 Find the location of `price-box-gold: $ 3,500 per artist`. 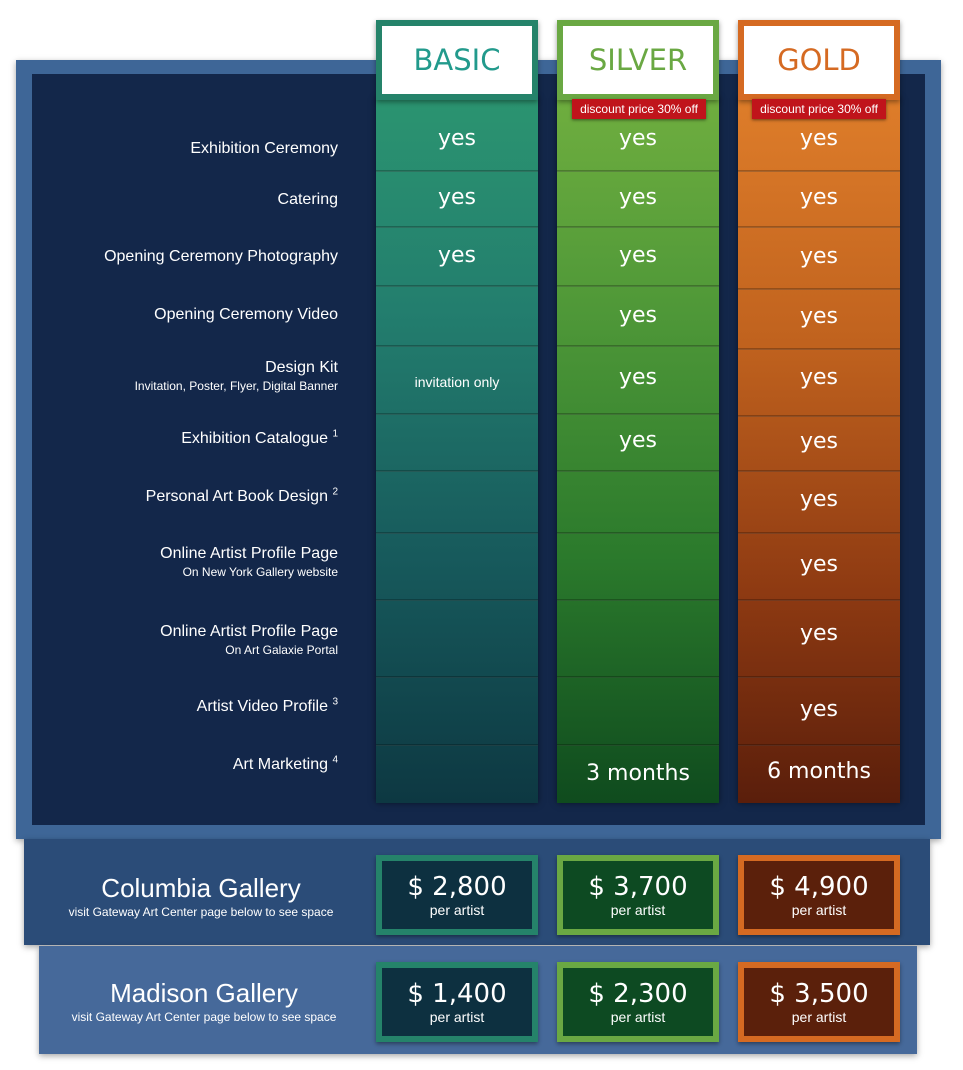

price-box-gold: $ 3,500 per artist is located at coordinates (819, 1002).